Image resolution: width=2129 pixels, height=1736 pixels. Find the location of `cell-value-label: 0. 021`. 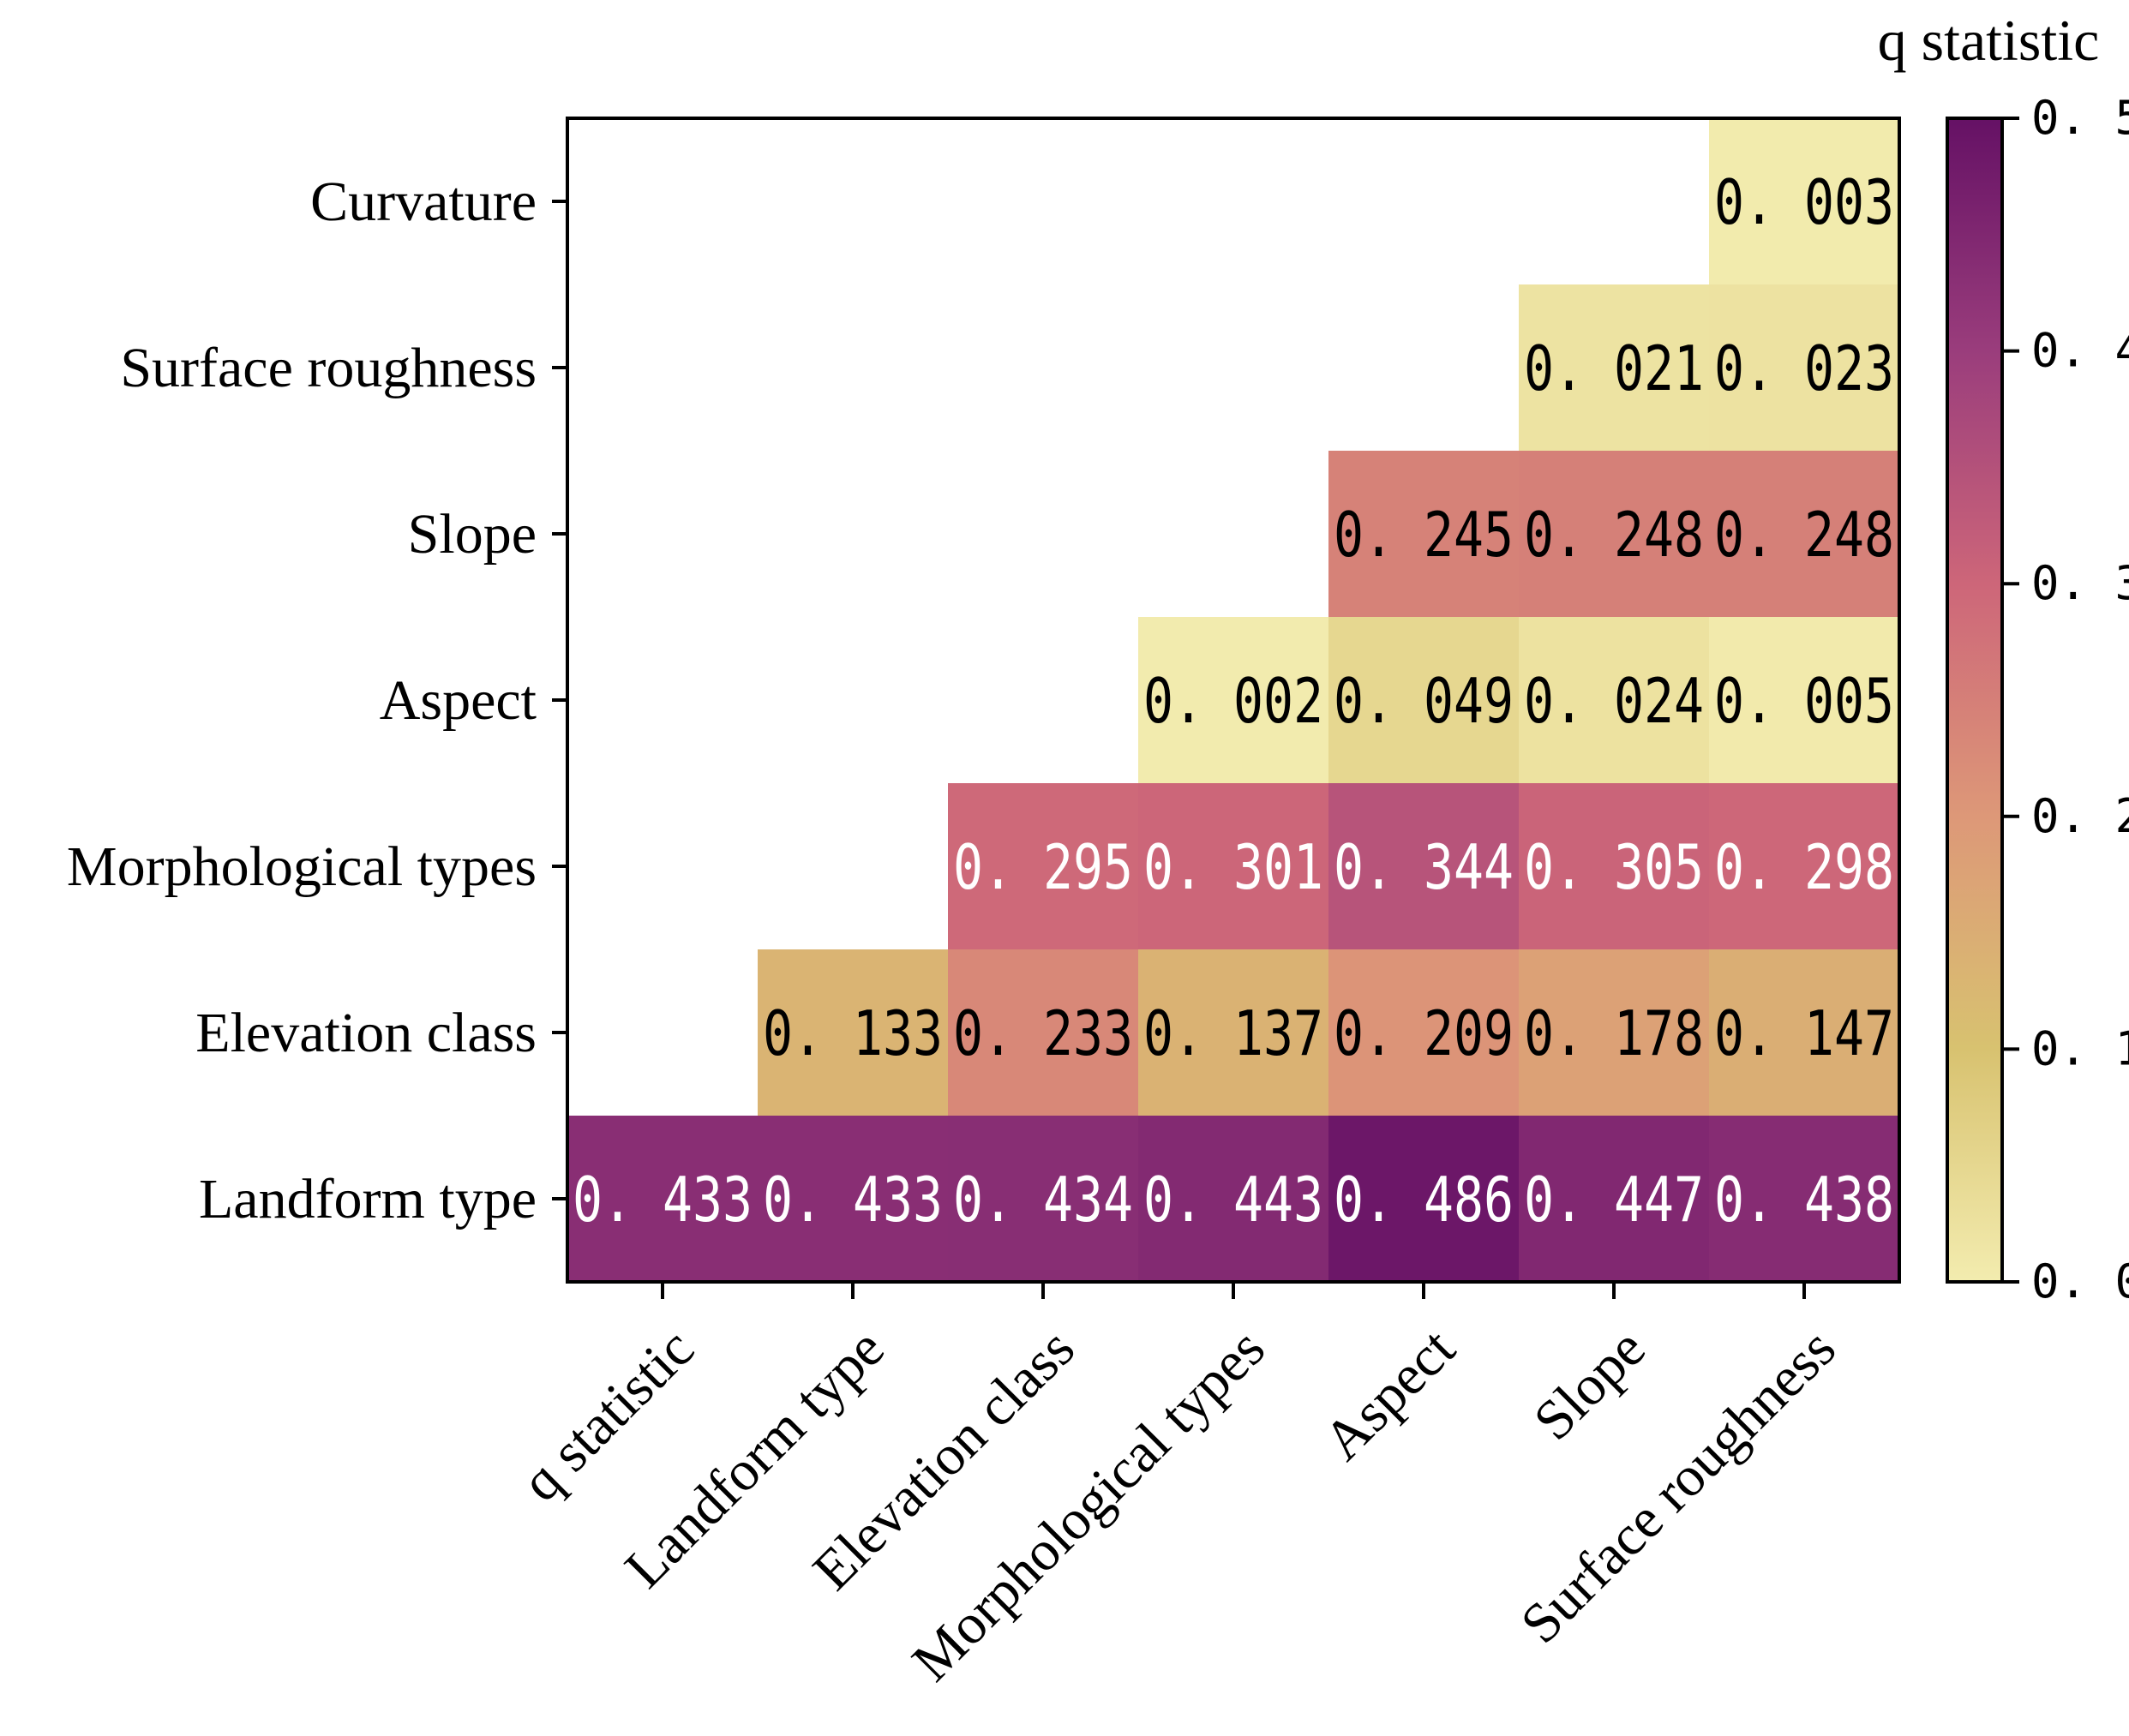

cell-value-label: 0. 021 is located at coordinates (1614, 368).